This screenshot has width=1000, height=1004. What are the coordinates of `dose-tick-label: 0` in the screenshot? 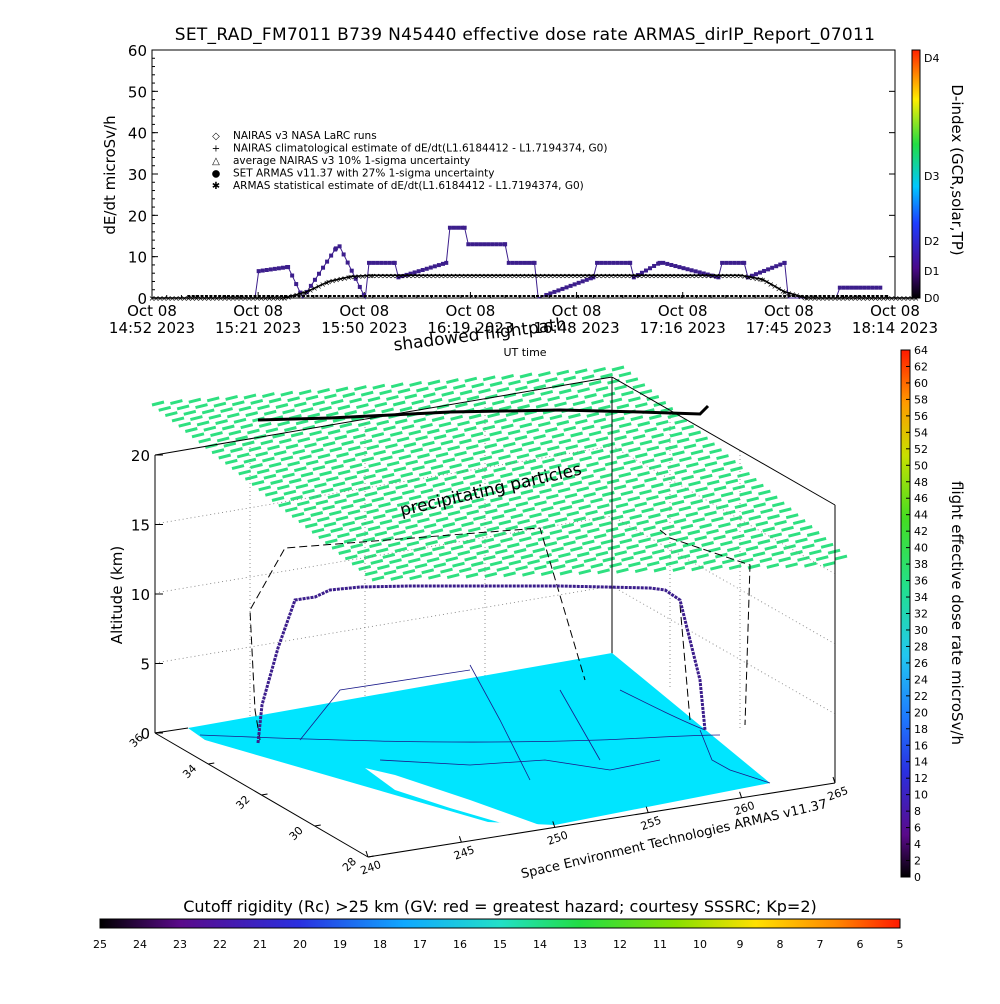 It's located at (917, 877).